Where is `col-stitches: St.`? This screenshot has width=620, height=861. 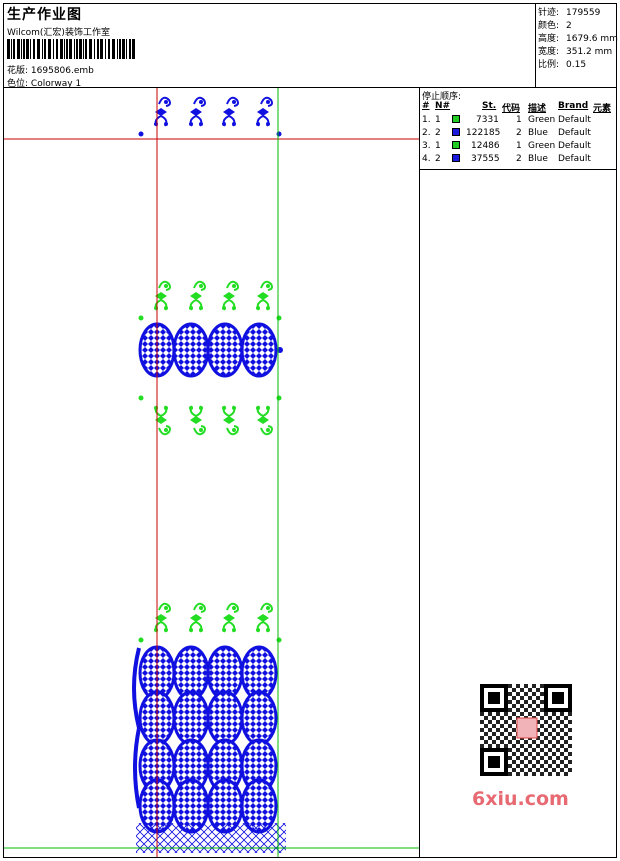 col-stitches: St. is located at coordinates (489, 106).